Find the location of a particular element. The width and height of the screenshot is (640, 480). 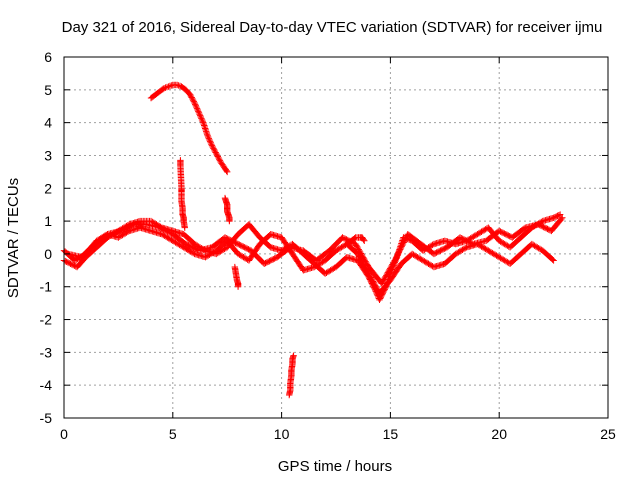

y-tick-label-7: 2 is located at coordinates (48, 188).